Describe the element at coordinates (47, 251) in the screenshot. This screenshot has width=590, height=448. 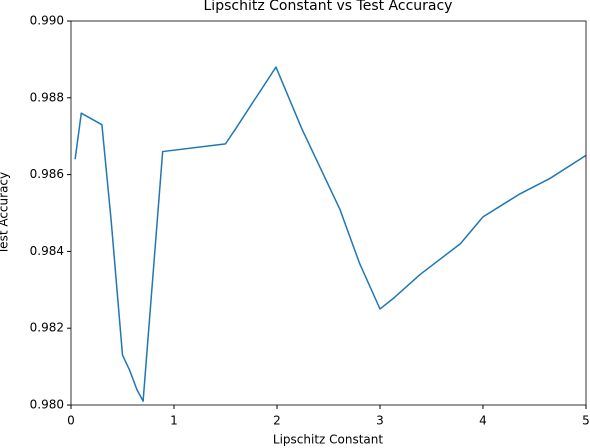
I see `y-tick-label: 0.984` at that location.